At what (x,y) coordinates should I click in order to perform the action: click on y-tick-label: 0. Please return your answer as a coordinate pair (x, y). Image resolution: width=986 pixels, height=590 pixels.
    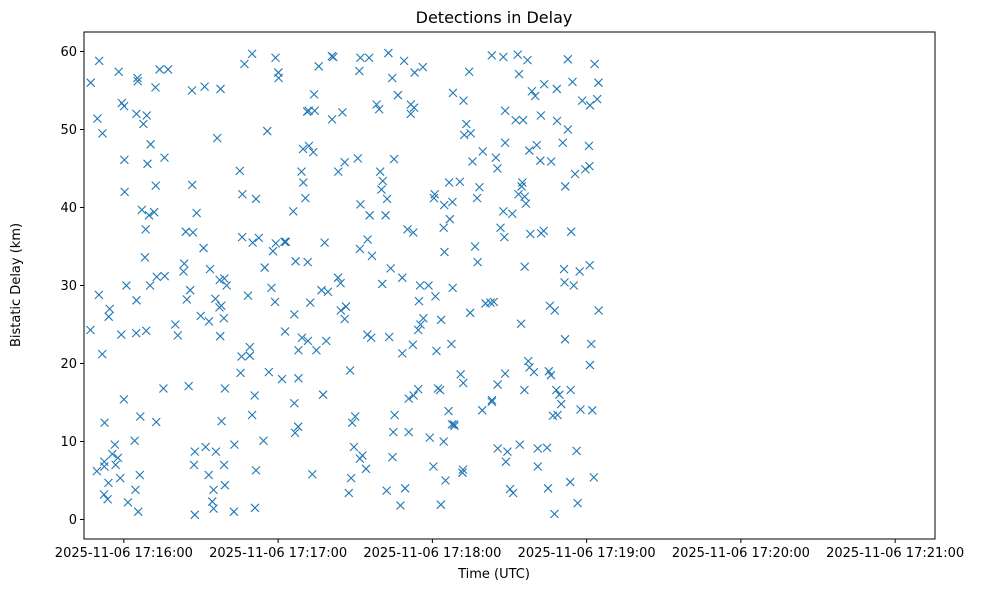
    Looking at the image, I should click on (73, 520).